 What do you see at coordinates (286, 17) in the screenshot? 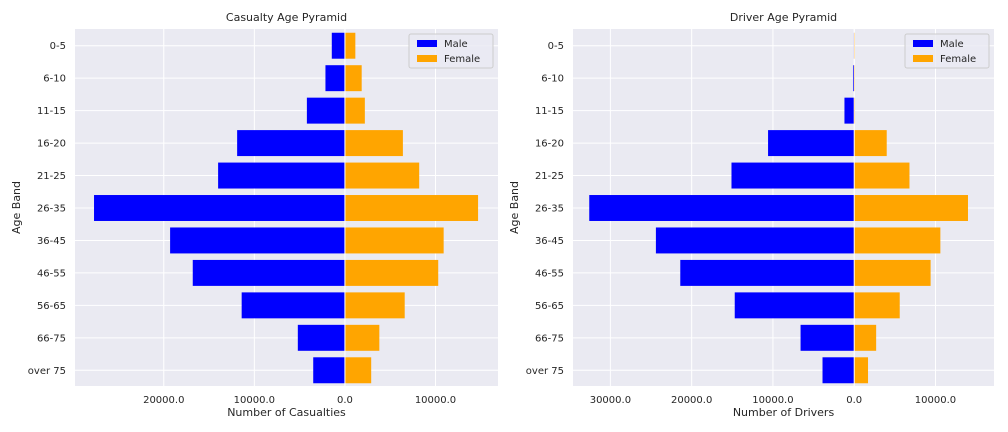
I see `chart-title: Casualty Age Pyramid` at bounding box center [286, 17].